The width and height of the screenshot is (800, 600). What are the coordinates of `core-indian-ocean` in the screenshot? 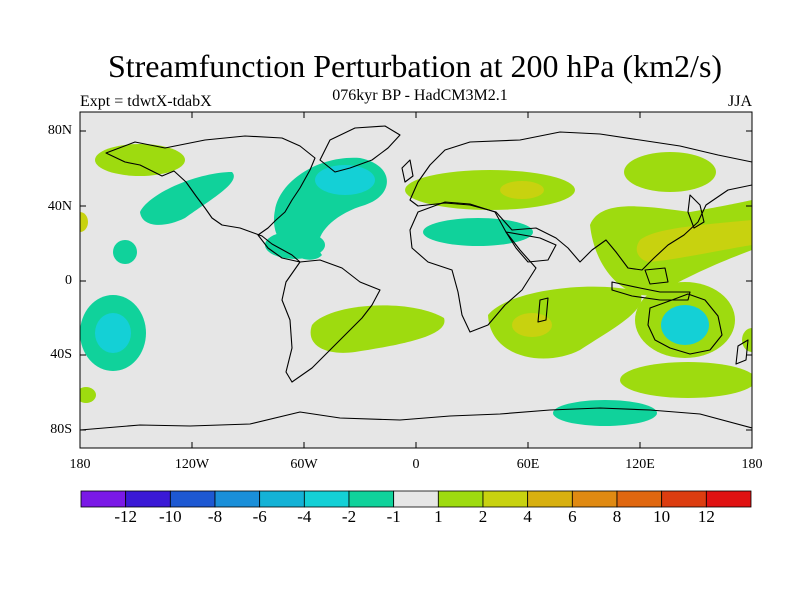 It's located at (532, 325).